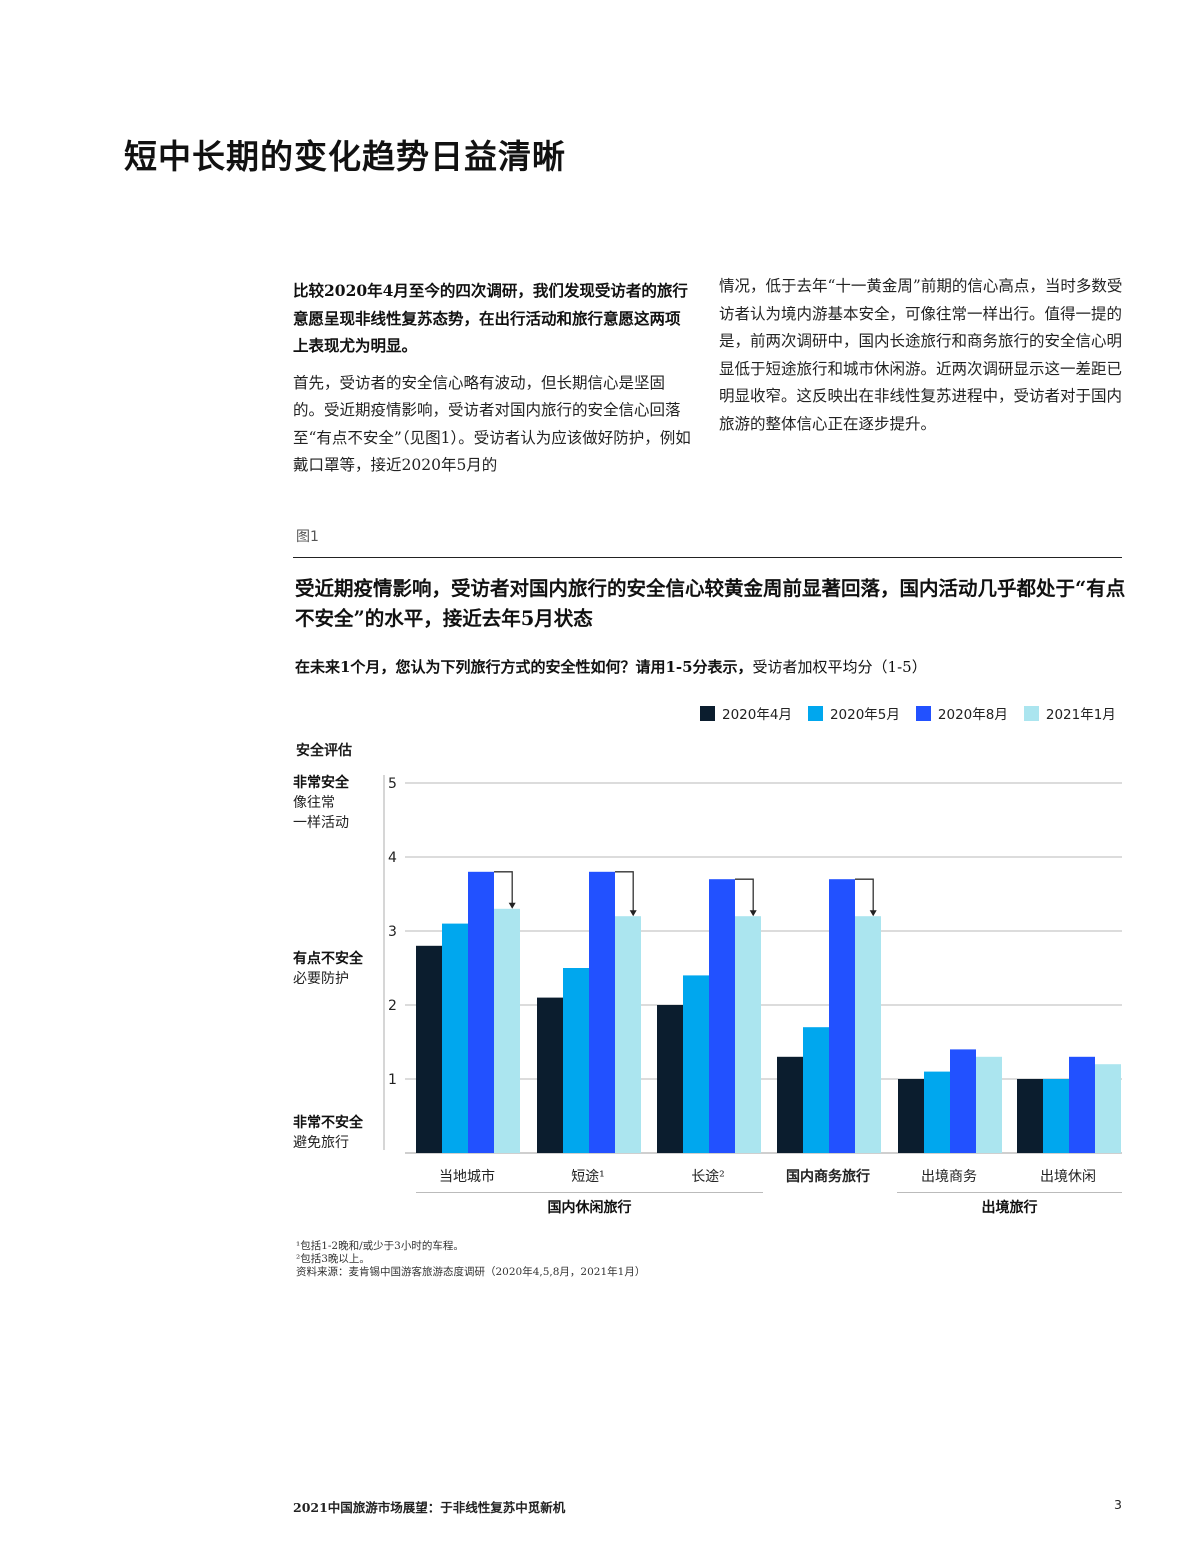 This screenshot has height=1555, width=1200. What do you see at coordinates (757, 715) in the screenshot?
I see `legend-label: 2020年4月` at bounding box center [757, 715].